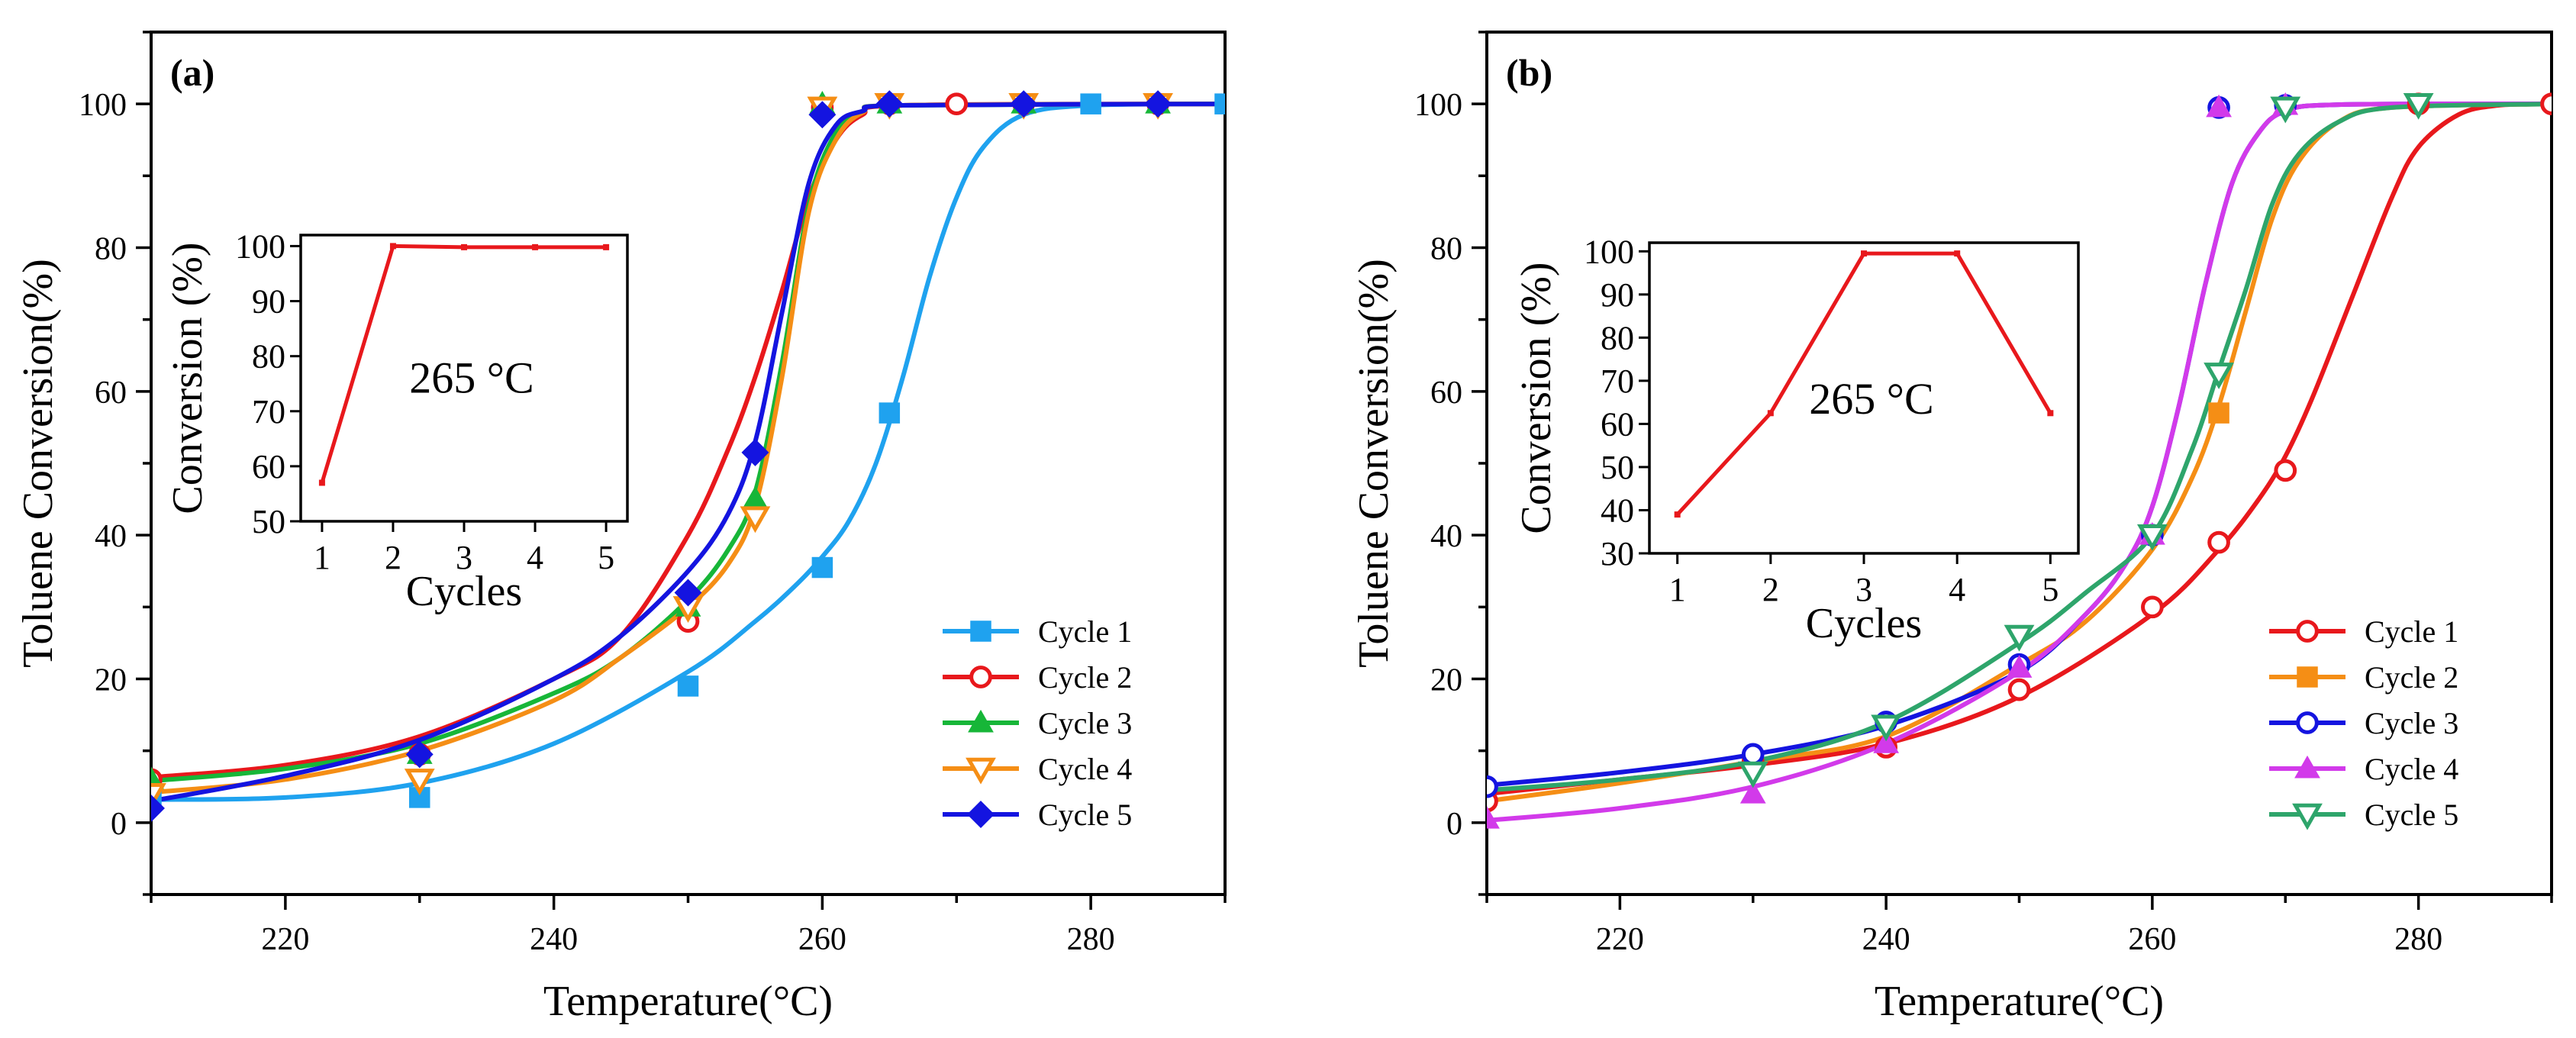 Image resolution: width=2576 pixels, height=1038 pixels. Describe the element at coordinates (103, 105) in the screenshot. I see `y-tick-label: 100` at that location.